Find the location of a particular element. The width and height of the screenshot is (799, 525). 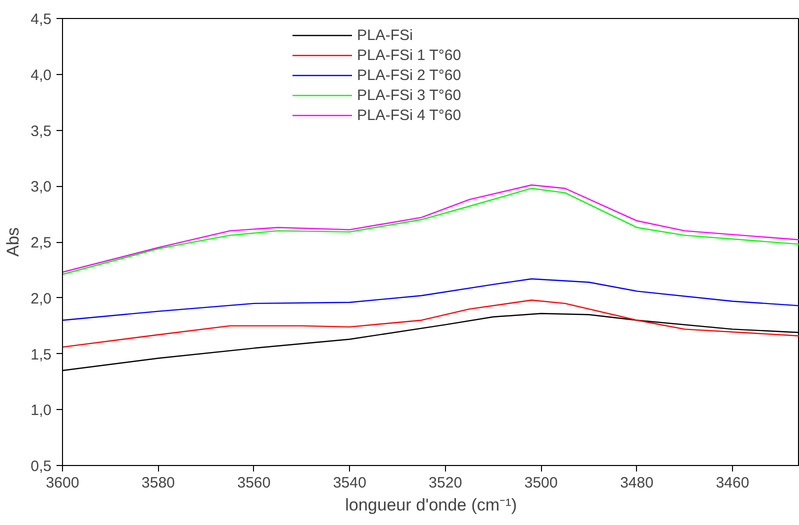

y-axis-title: Abs is located at coordinates (13, 242).